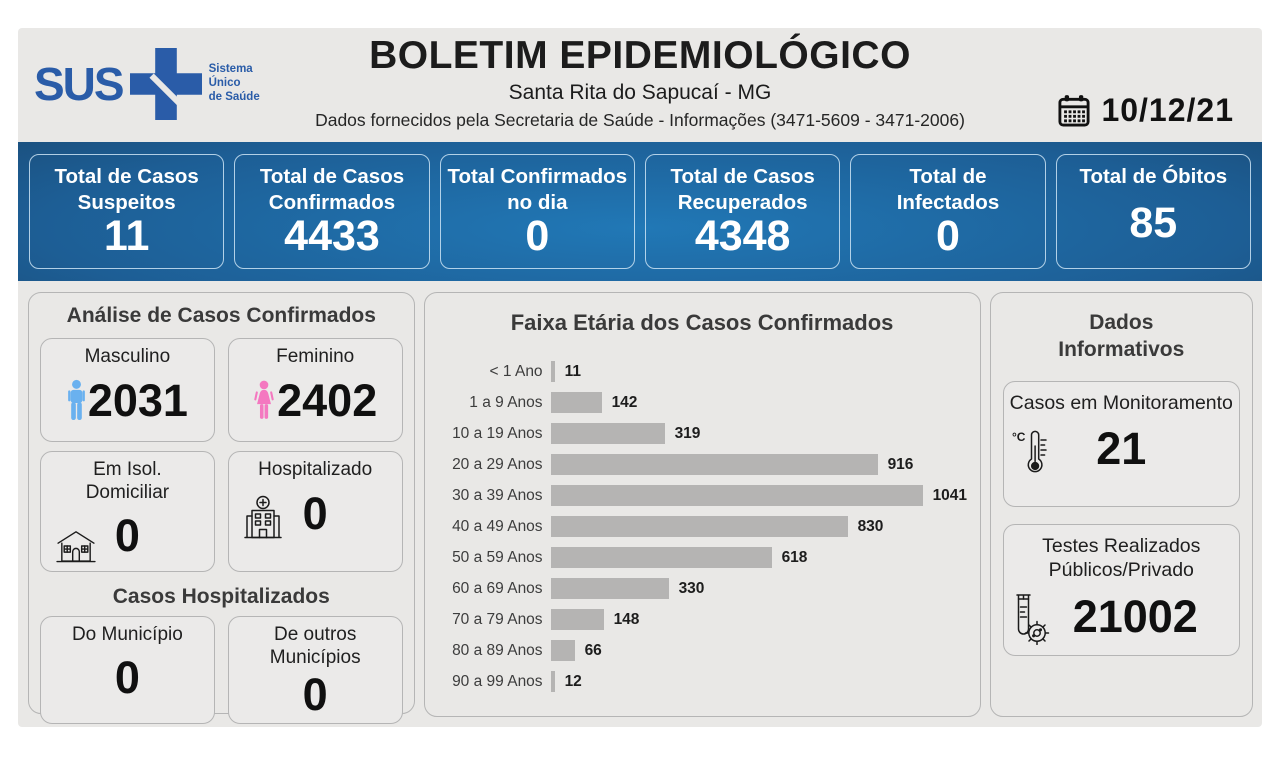 This screenshot has height=759, width=1280. What do you see at coordinates (497, 619) in the screenshot?
I see `chart-category-label: 70 a 79 Anos` at bounding box center [497, 619].